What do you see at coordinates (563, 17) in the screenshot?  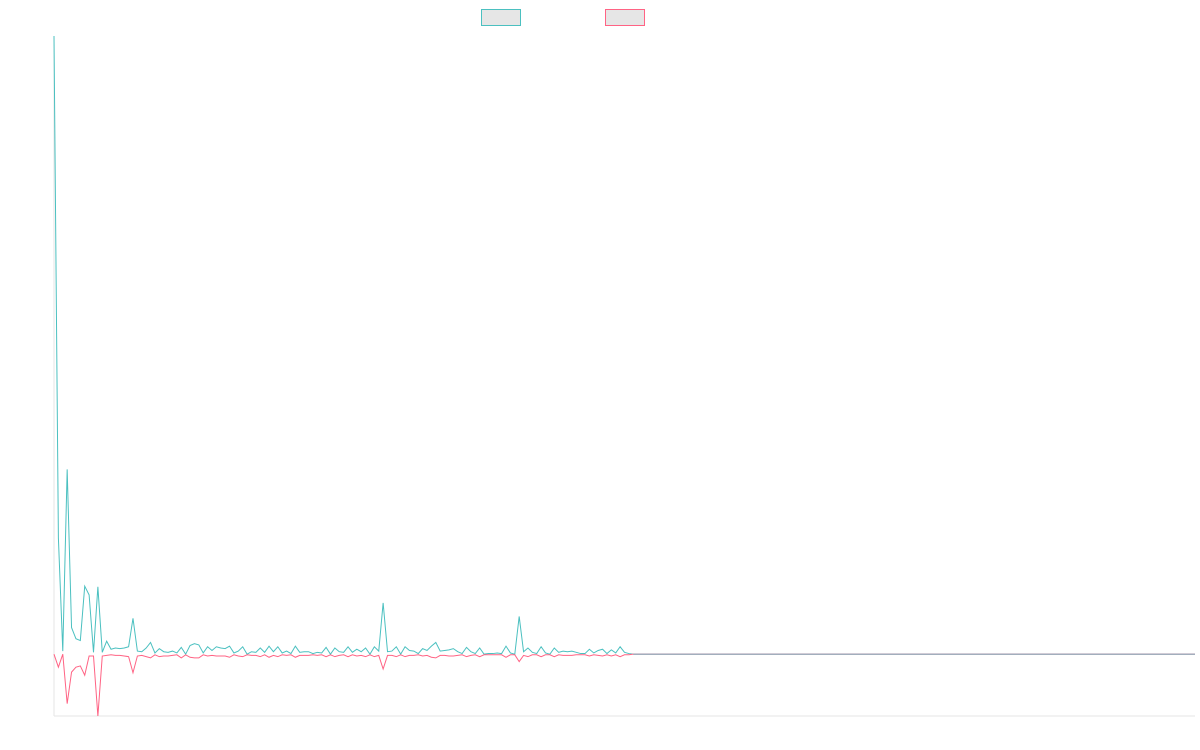 I see `legend` at bounding box center [563, 17].